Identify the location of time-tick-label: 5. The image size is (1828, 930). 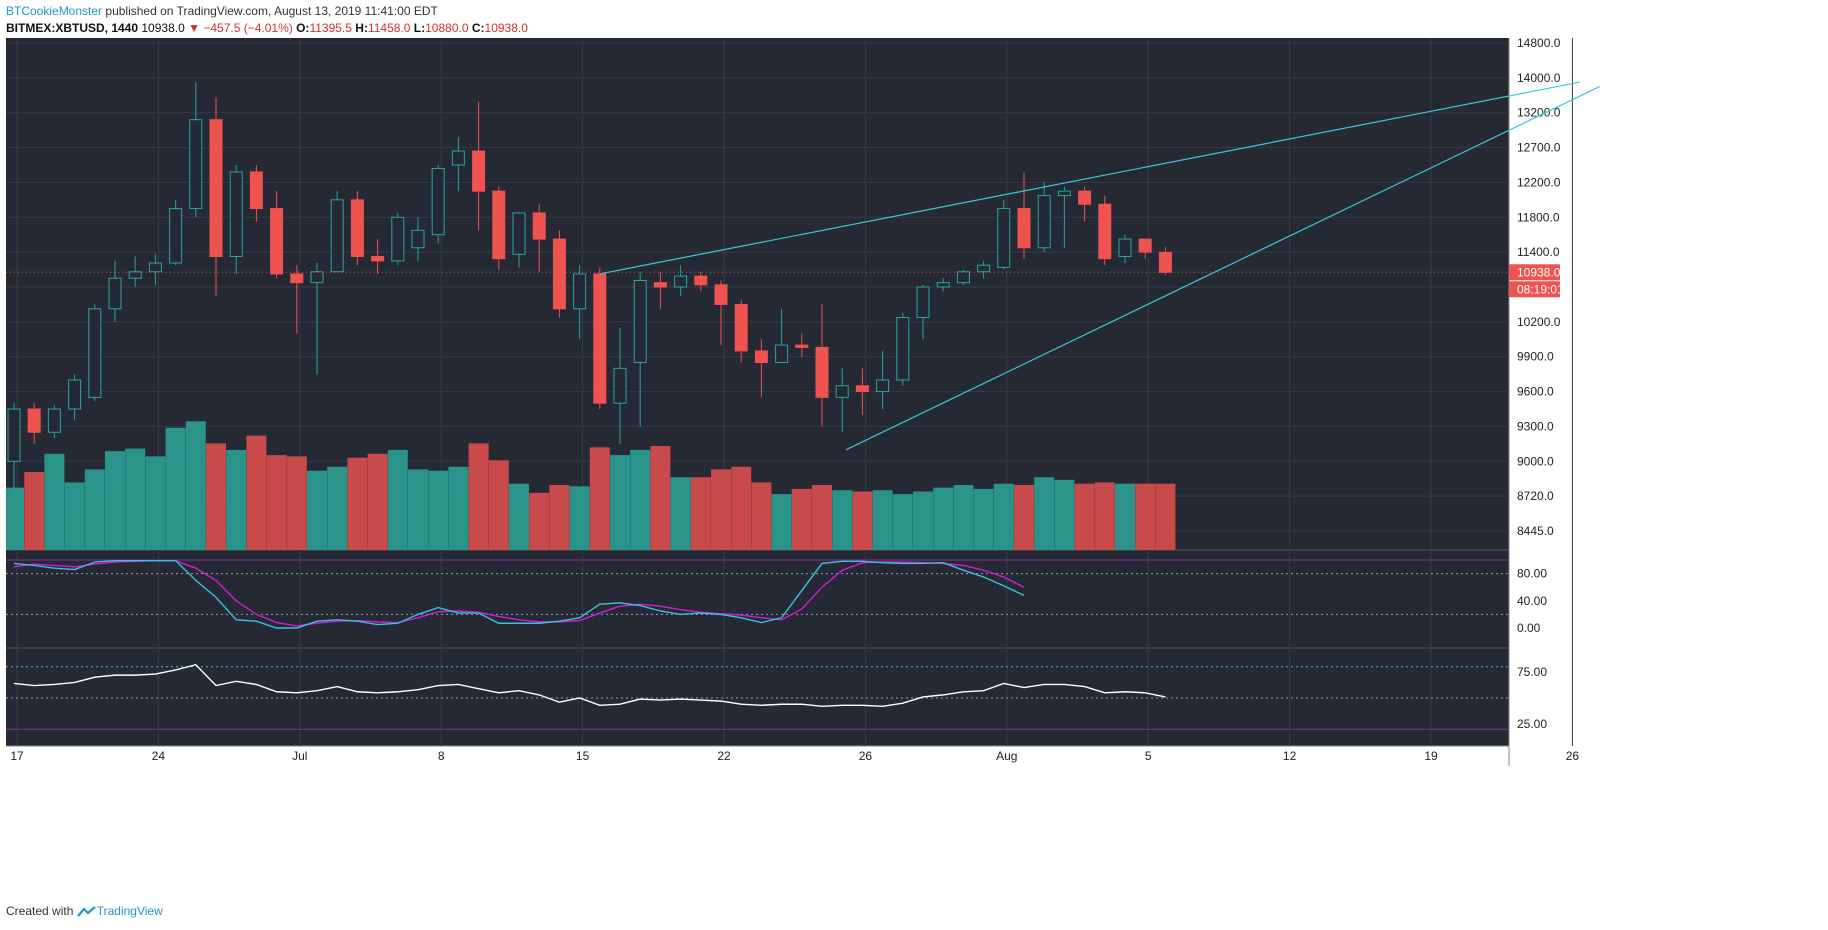
(1148, 756).